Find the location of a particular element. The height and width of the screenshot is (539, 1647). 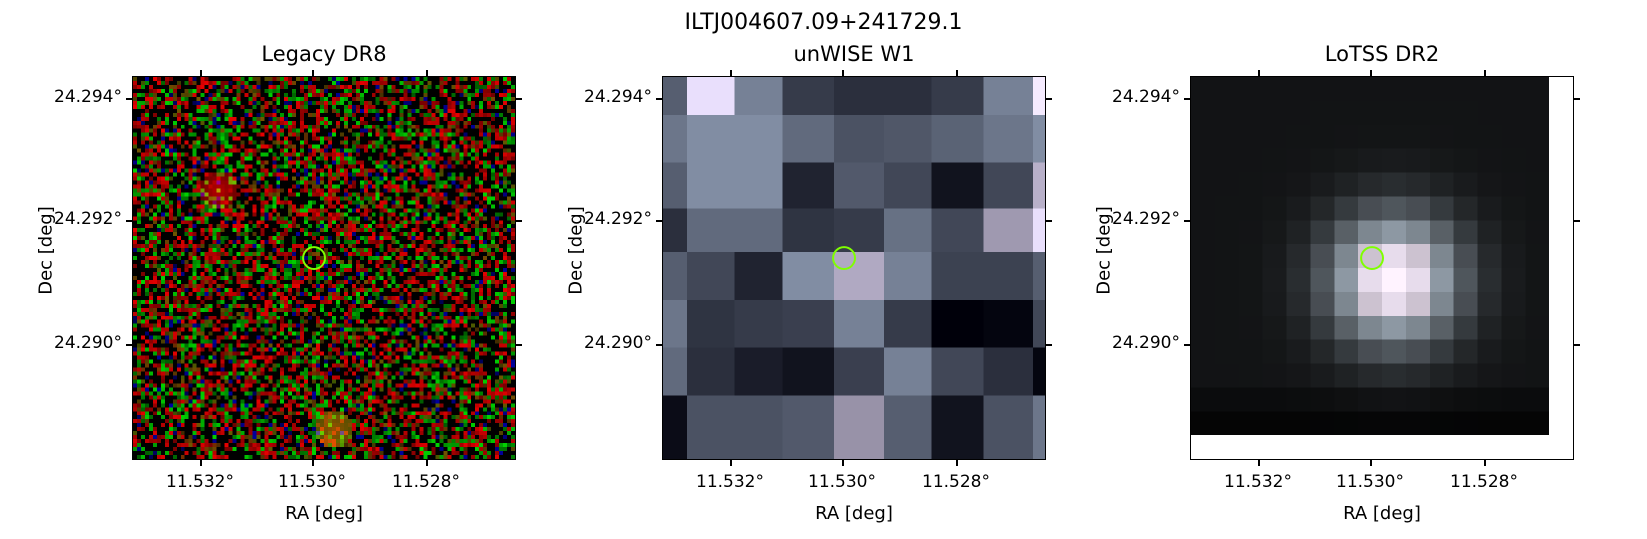

panel-title: unWISE W1 is located at coordinates (854, 54).